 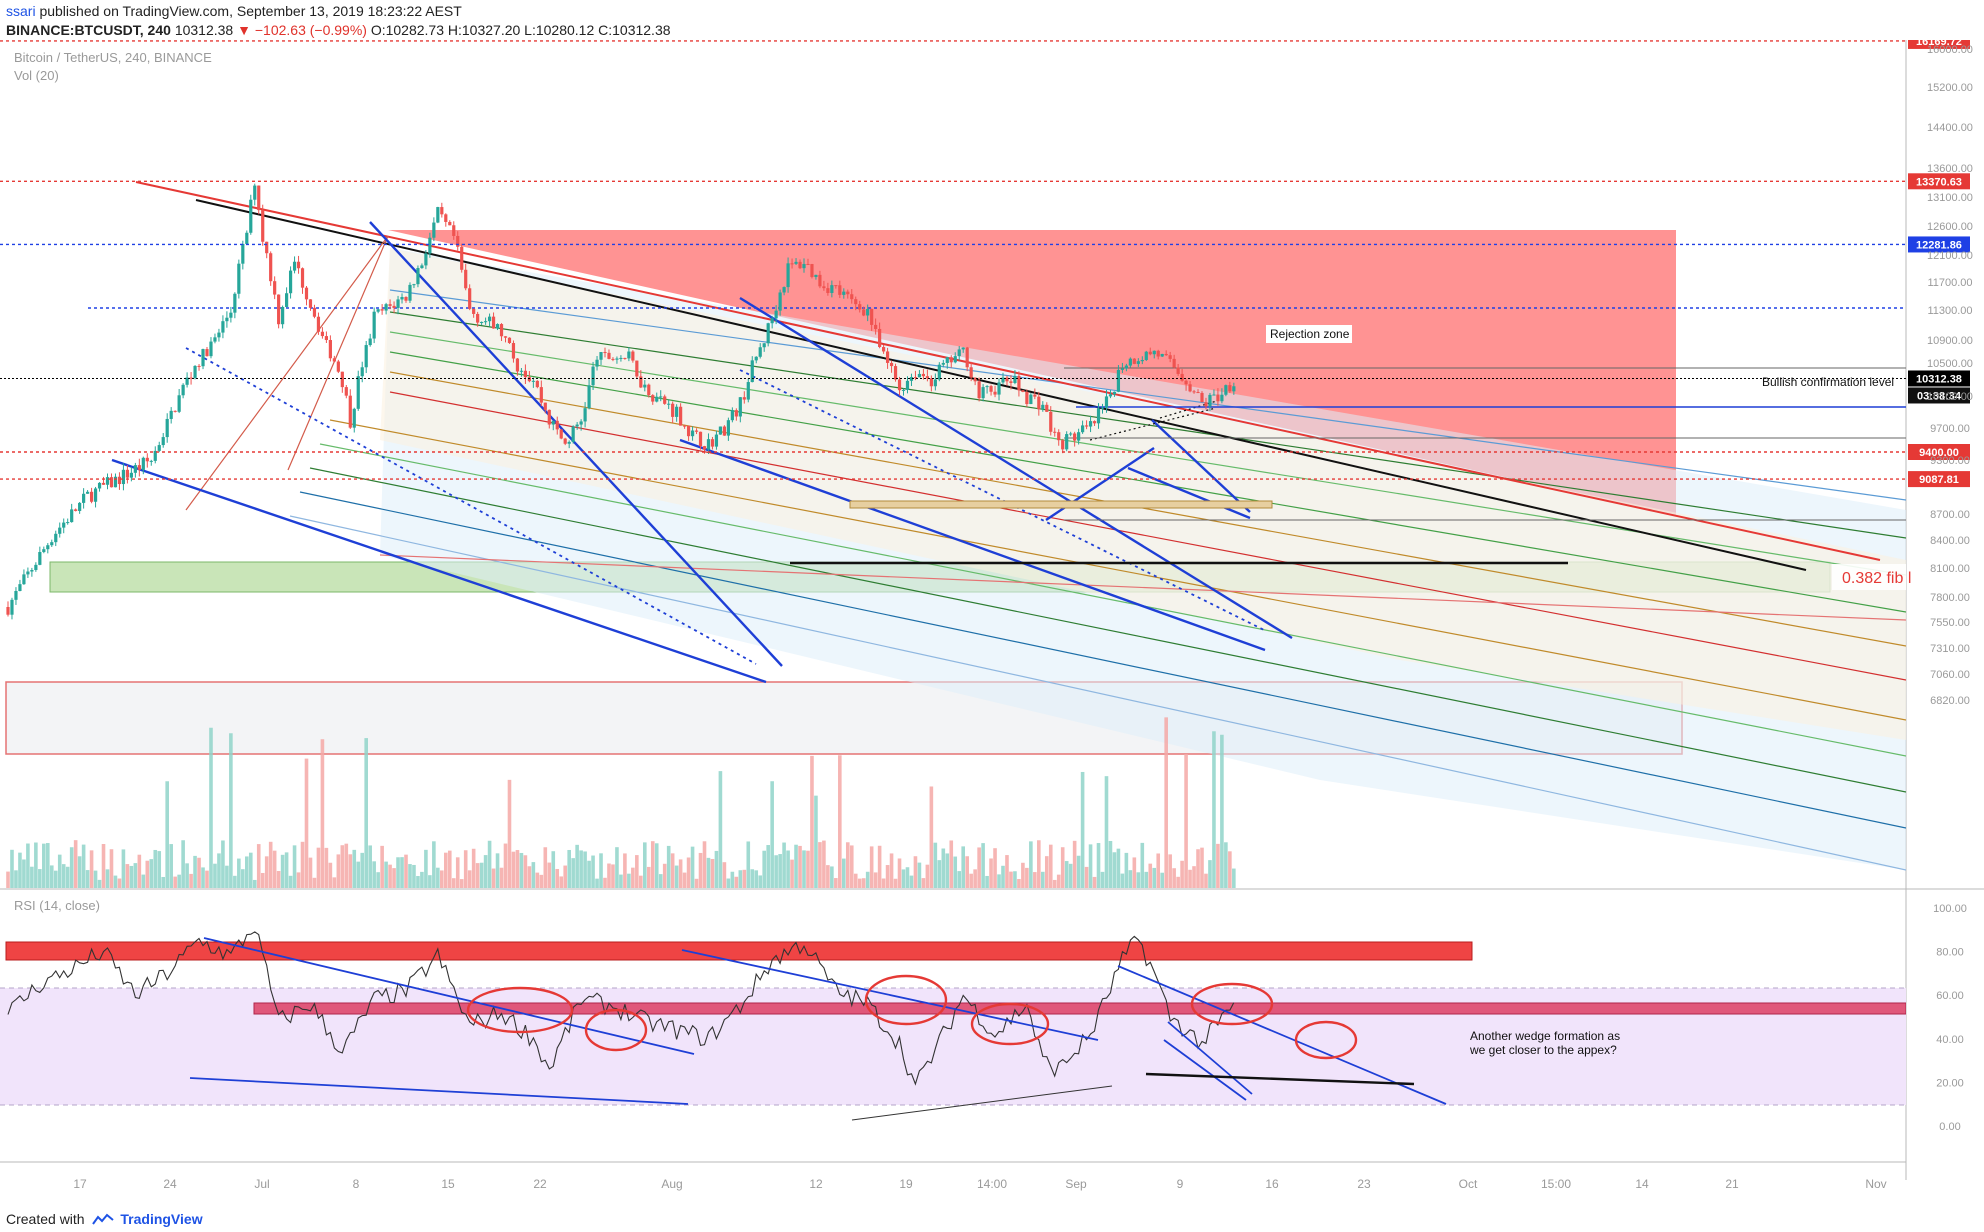 I want to click on level-badge-label: 13370.63, so click(x=1939, y=182).